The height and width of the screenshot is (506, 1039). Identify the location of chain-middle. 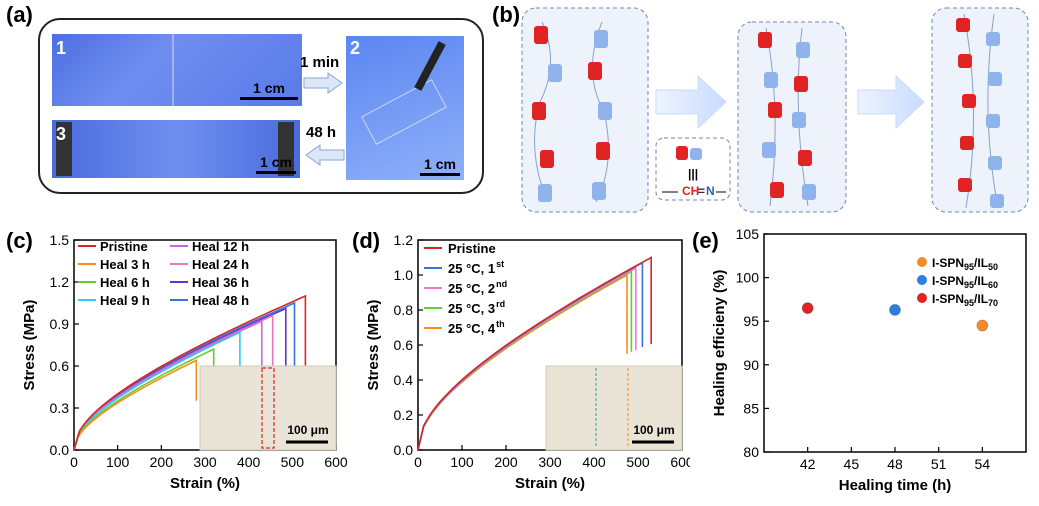
(787, 117).